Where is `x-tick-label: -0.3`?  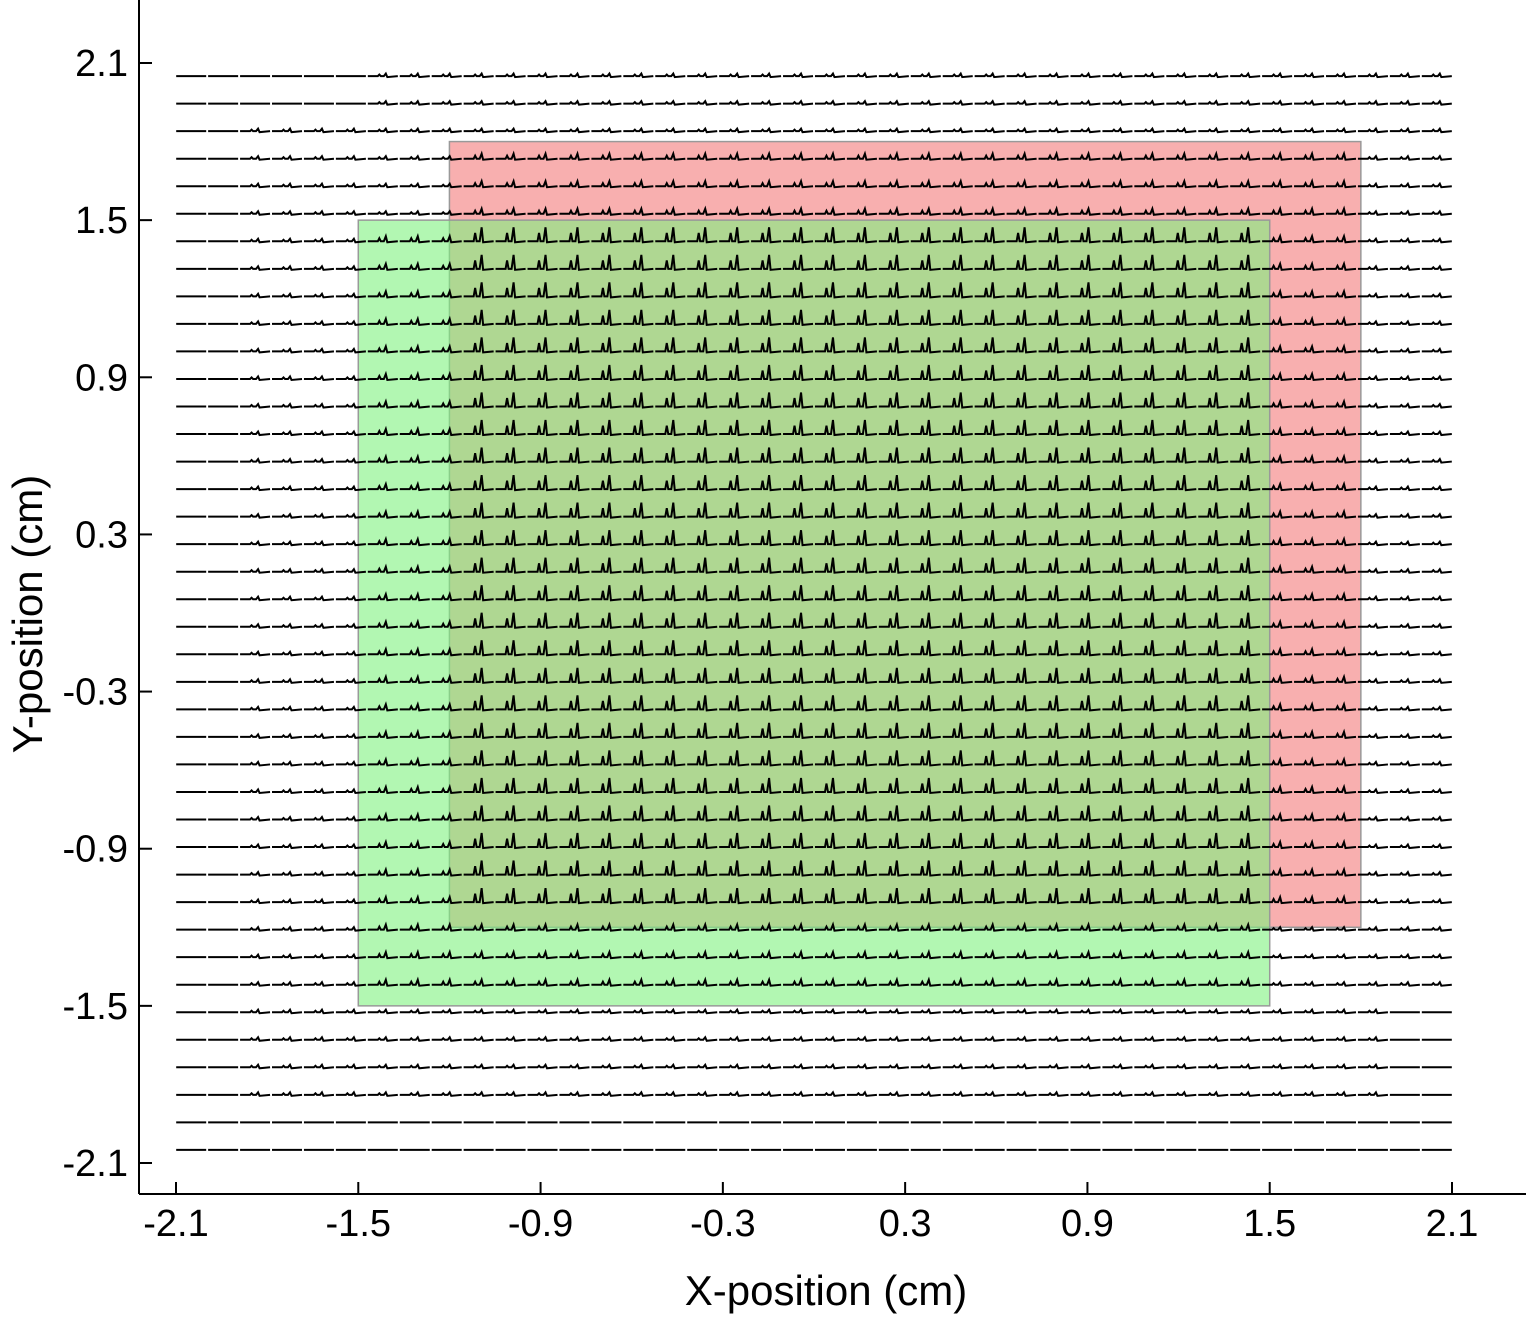 x-tick-label: -0.3 is located at coordinates (722, 1224).